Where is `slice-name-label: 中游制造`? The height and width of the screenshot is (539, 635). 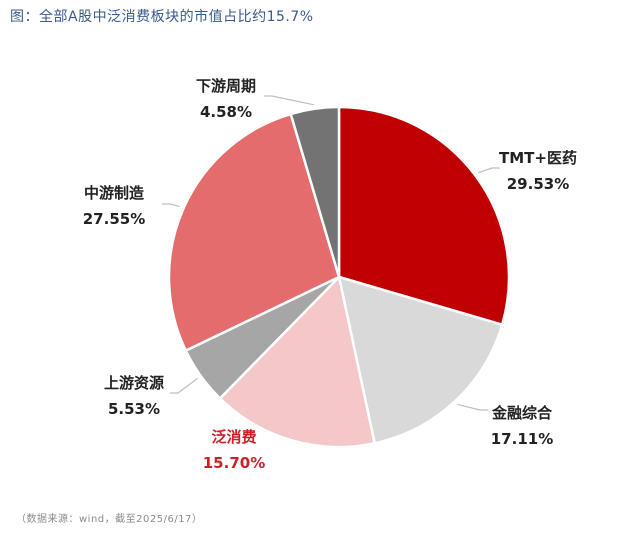 slice-name-label: 中游制造 is located at coordinates (114, 193).